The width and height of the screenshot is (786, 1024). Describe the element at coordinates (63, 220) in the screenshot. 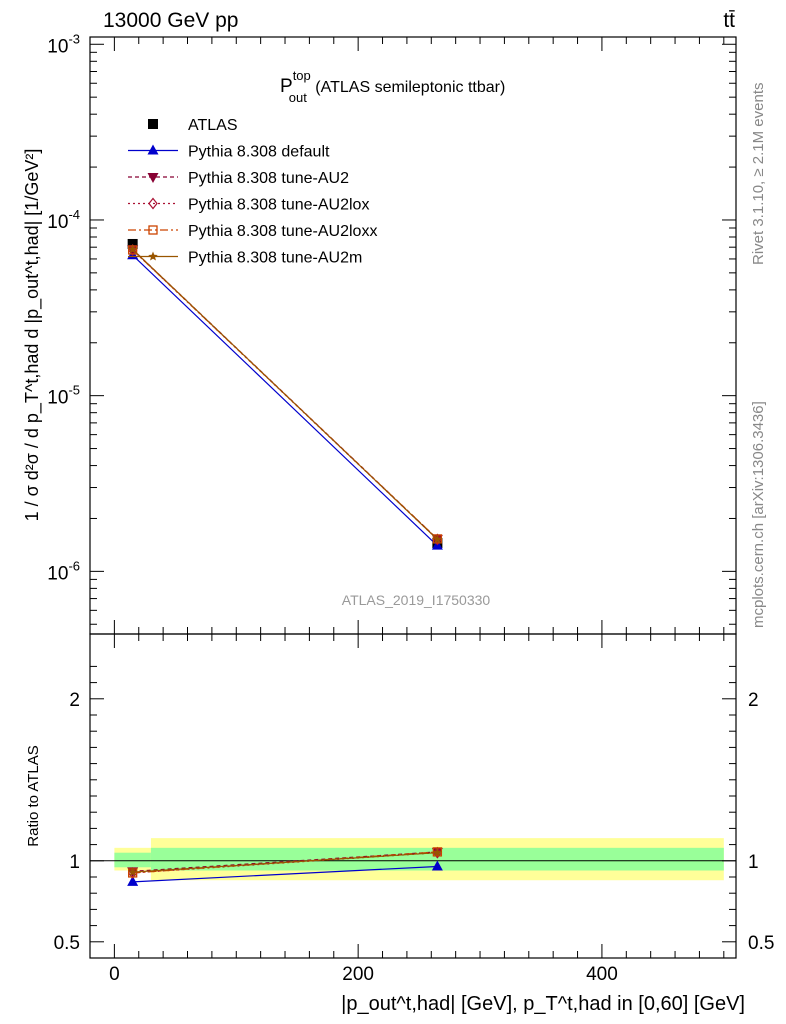

I see `y-tick-label: 10⁻⁴` at that location.